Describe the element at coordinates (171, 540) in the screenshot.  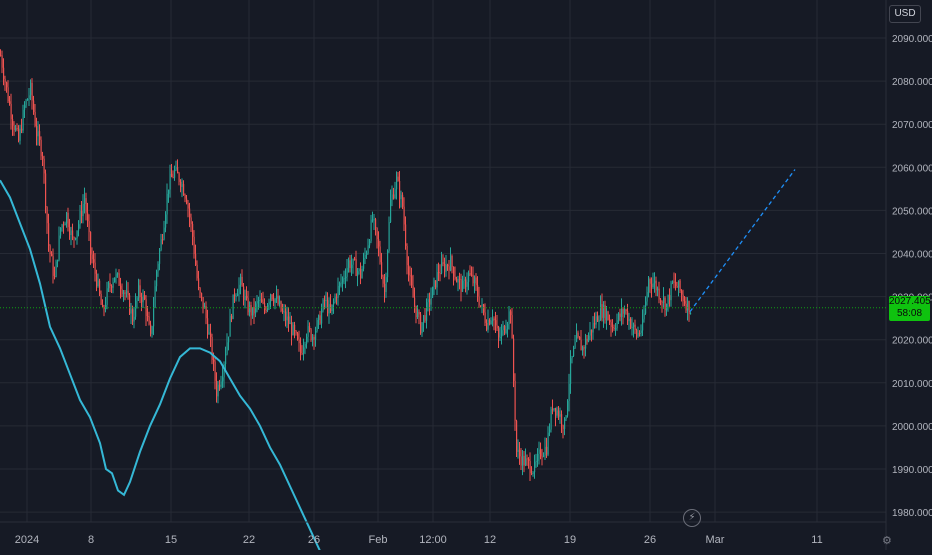
I see `x-tick-label: 15` at that location.